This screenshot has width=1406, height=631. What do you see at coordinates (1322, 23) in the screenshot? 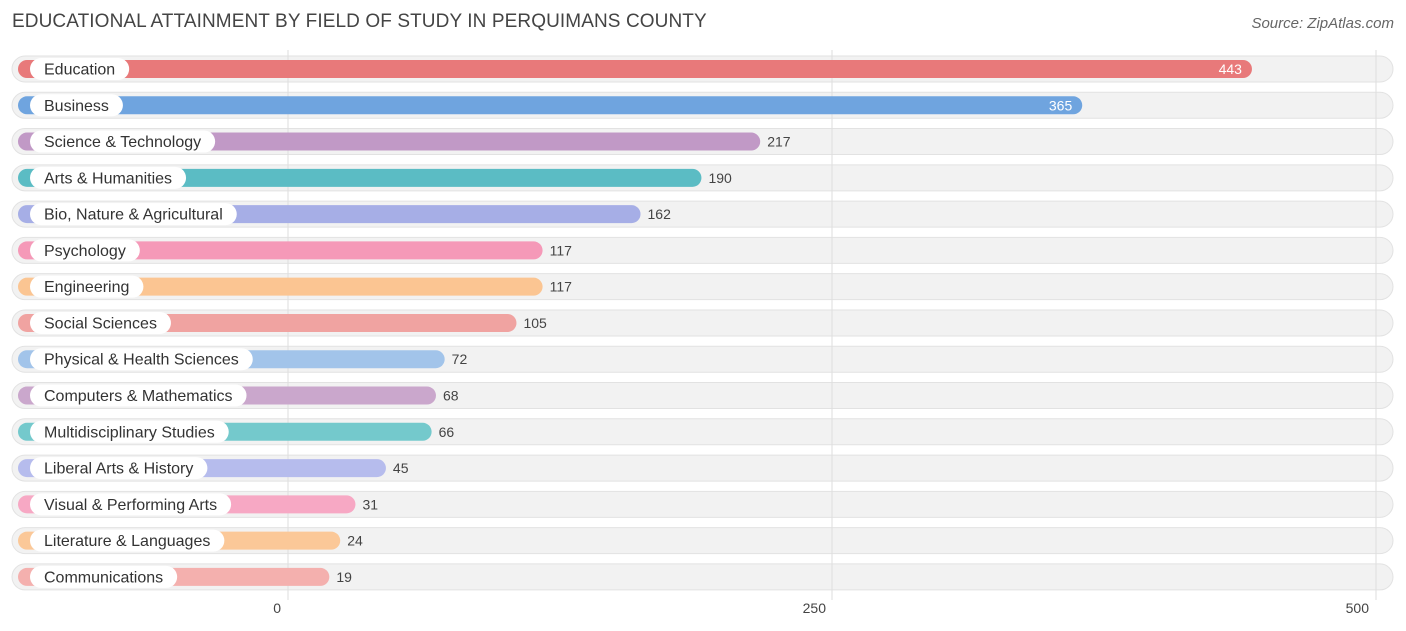
I see `source-label: Source: ZipAtlas.com` at bounding box center [1322, 23].